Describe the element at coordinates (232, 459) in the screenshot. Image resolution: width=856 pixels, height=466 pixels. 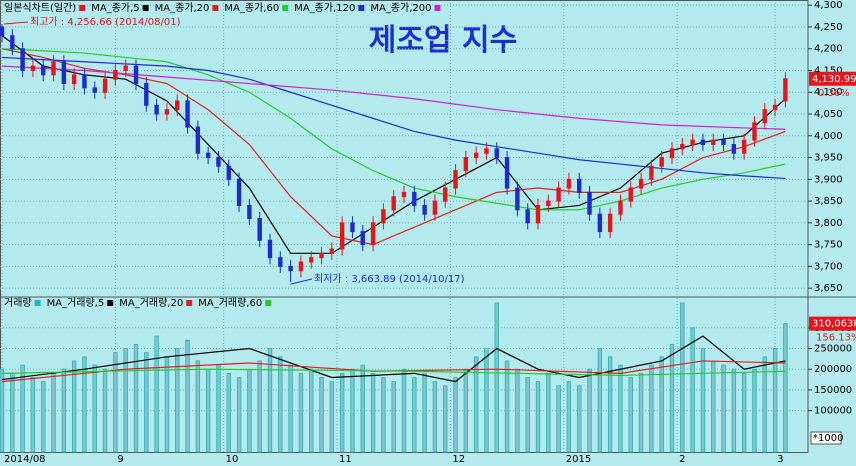
I see `x-tick-label: 10` at that location.